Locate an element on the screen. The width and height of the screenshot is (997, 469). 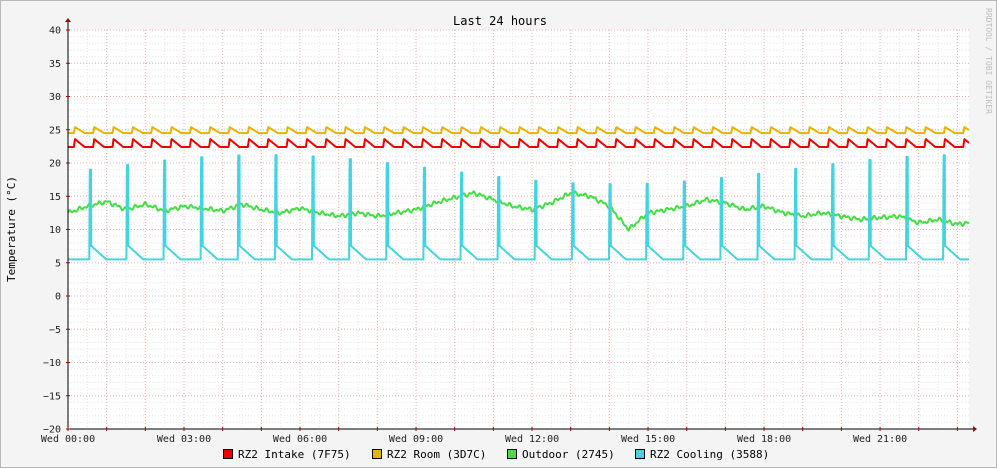
y-tick-label: −10 is located at coordinates (52, 363).